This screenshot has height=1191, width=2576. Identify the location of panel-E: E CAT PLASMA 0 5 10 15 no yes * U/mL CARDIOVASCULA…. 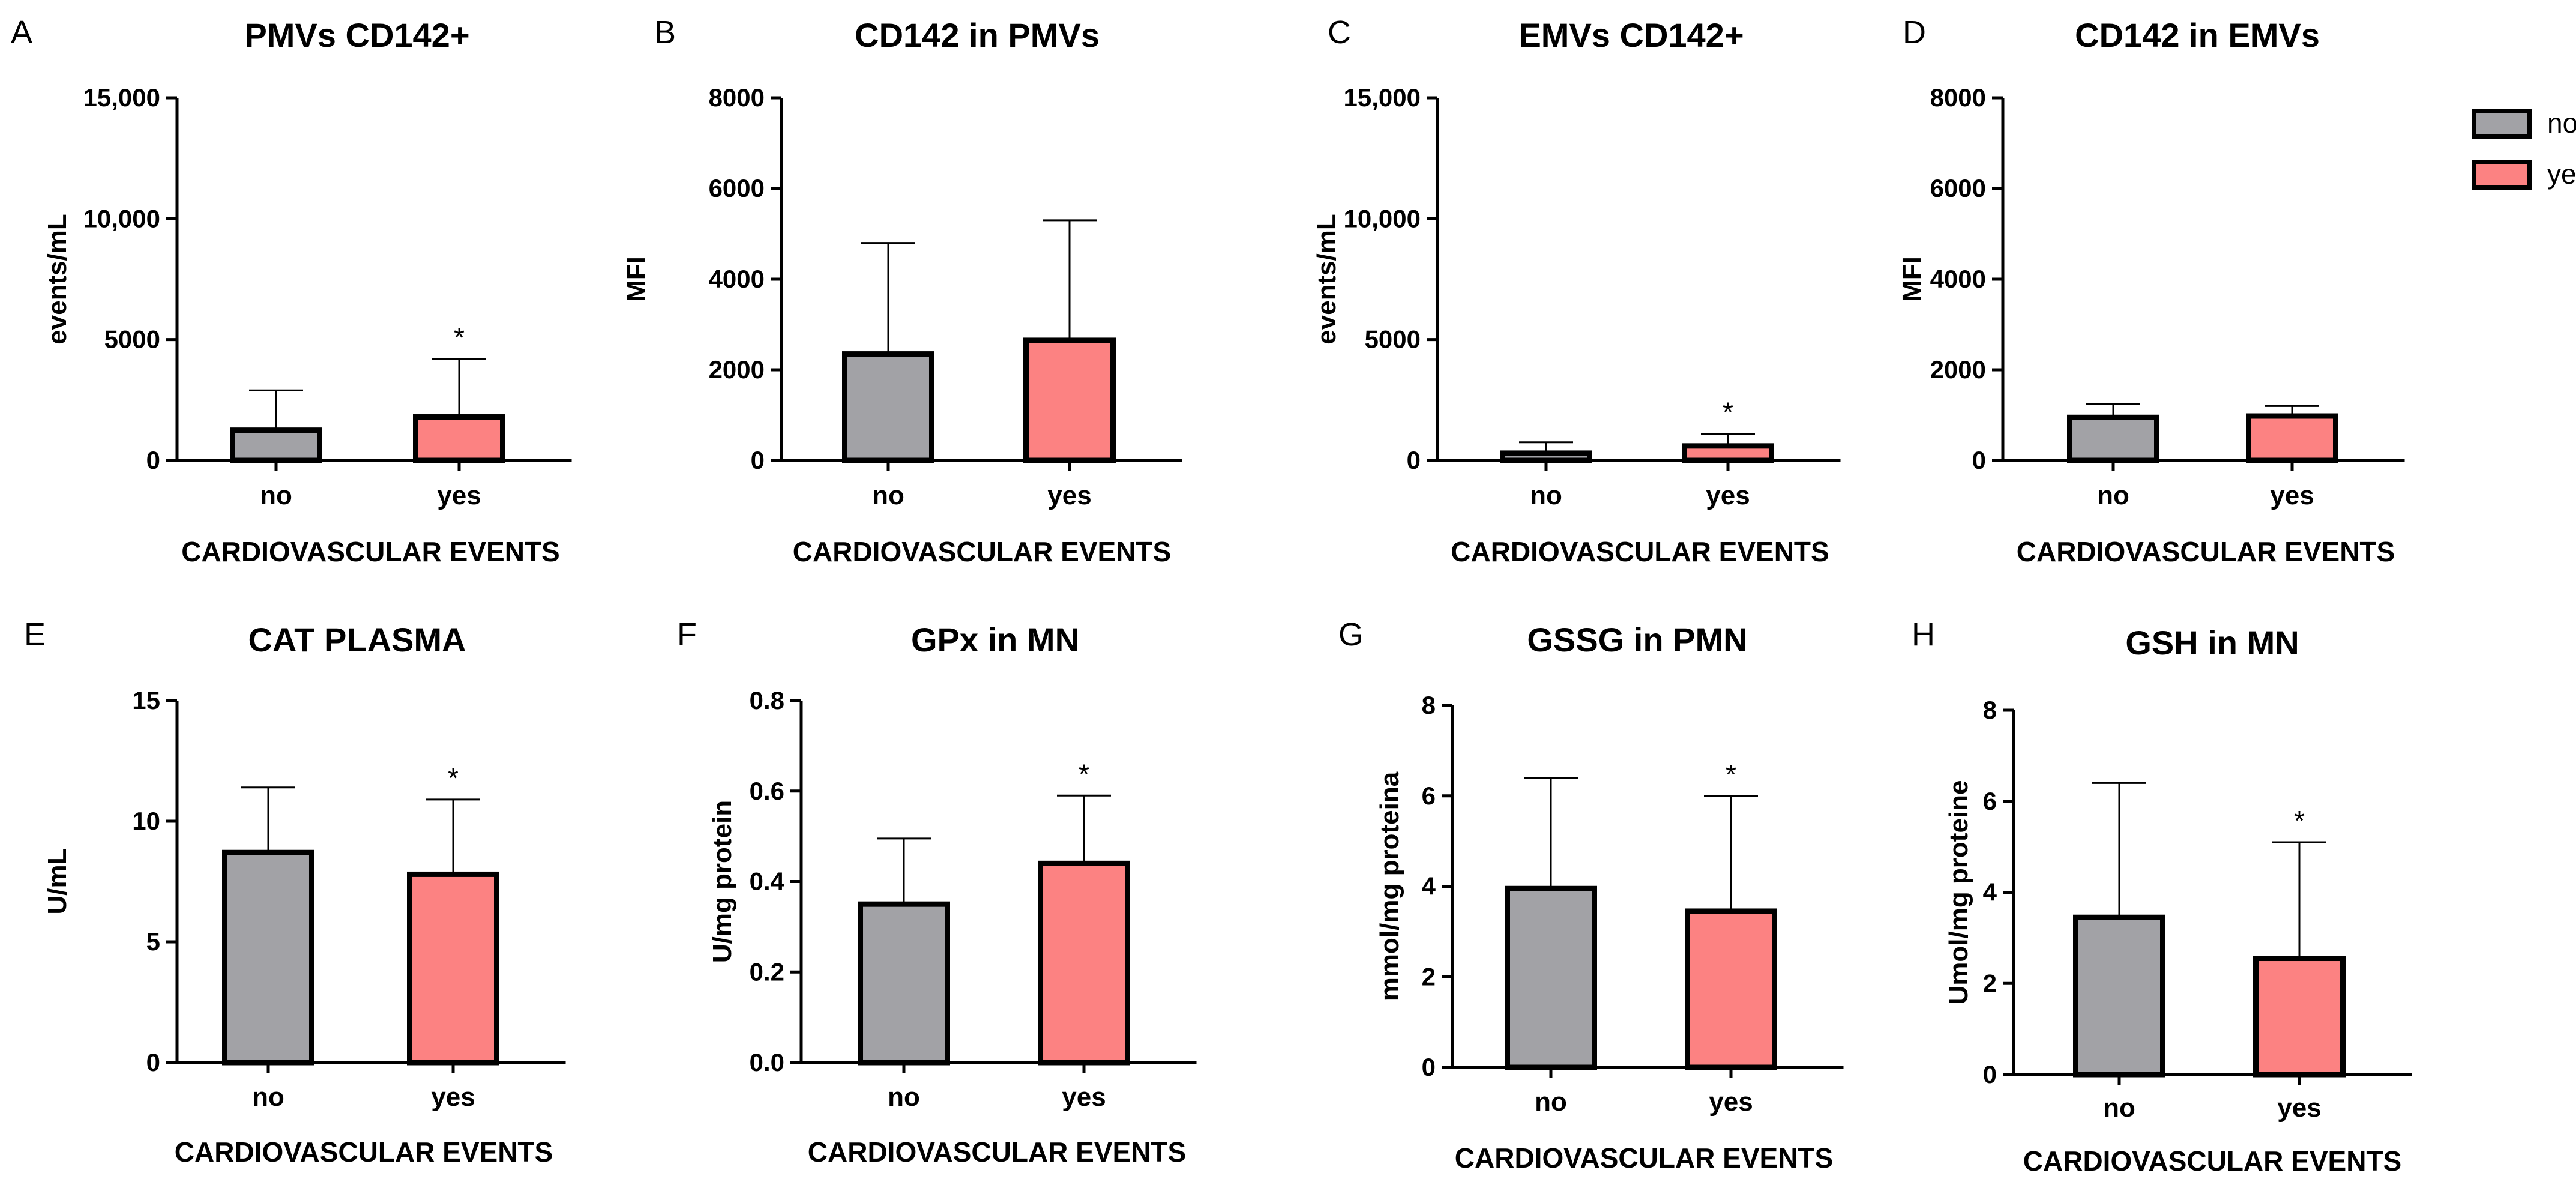
(295, 892).